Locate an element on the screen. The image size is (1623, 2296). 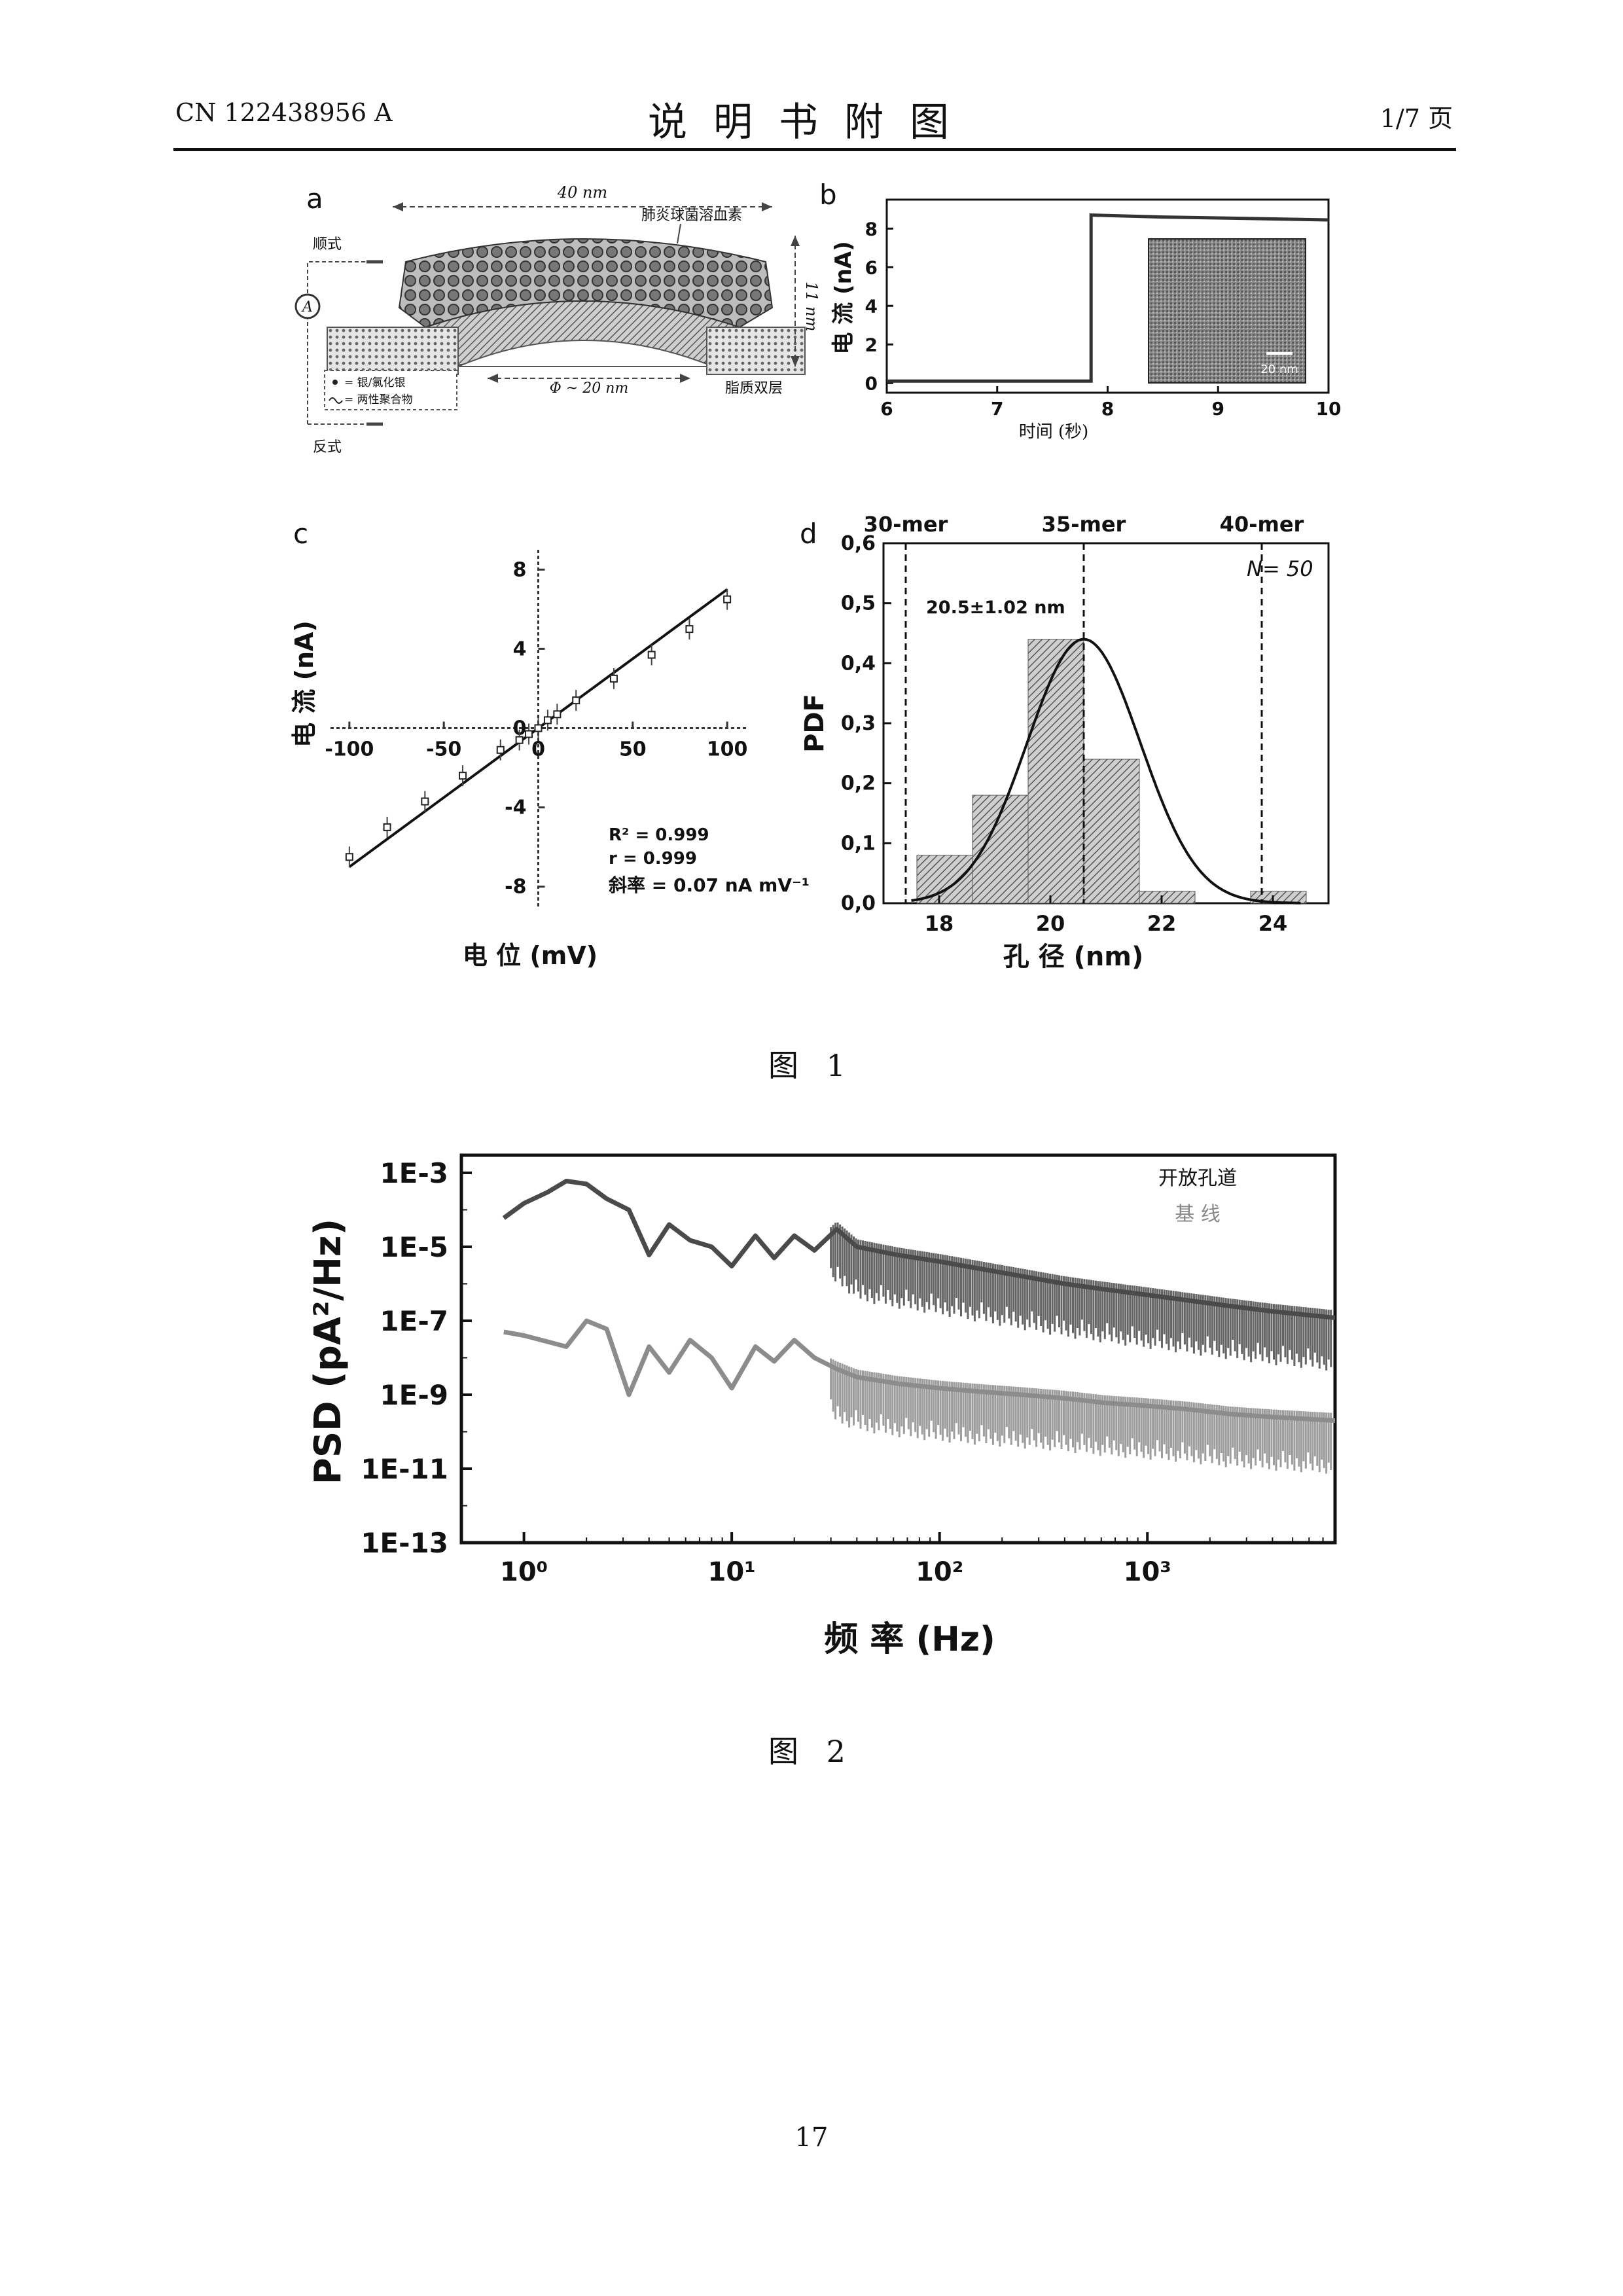
psd-xtick-label: 10¹ is located at coordinates (732, 1572).